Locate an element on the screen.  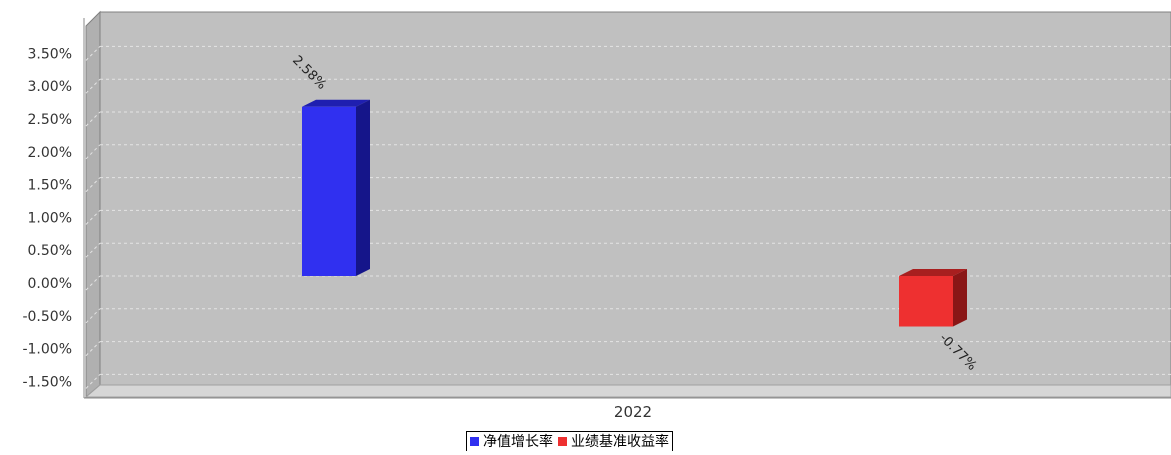
y-tick-label: -1.00% is located at coordinates (47, 350).